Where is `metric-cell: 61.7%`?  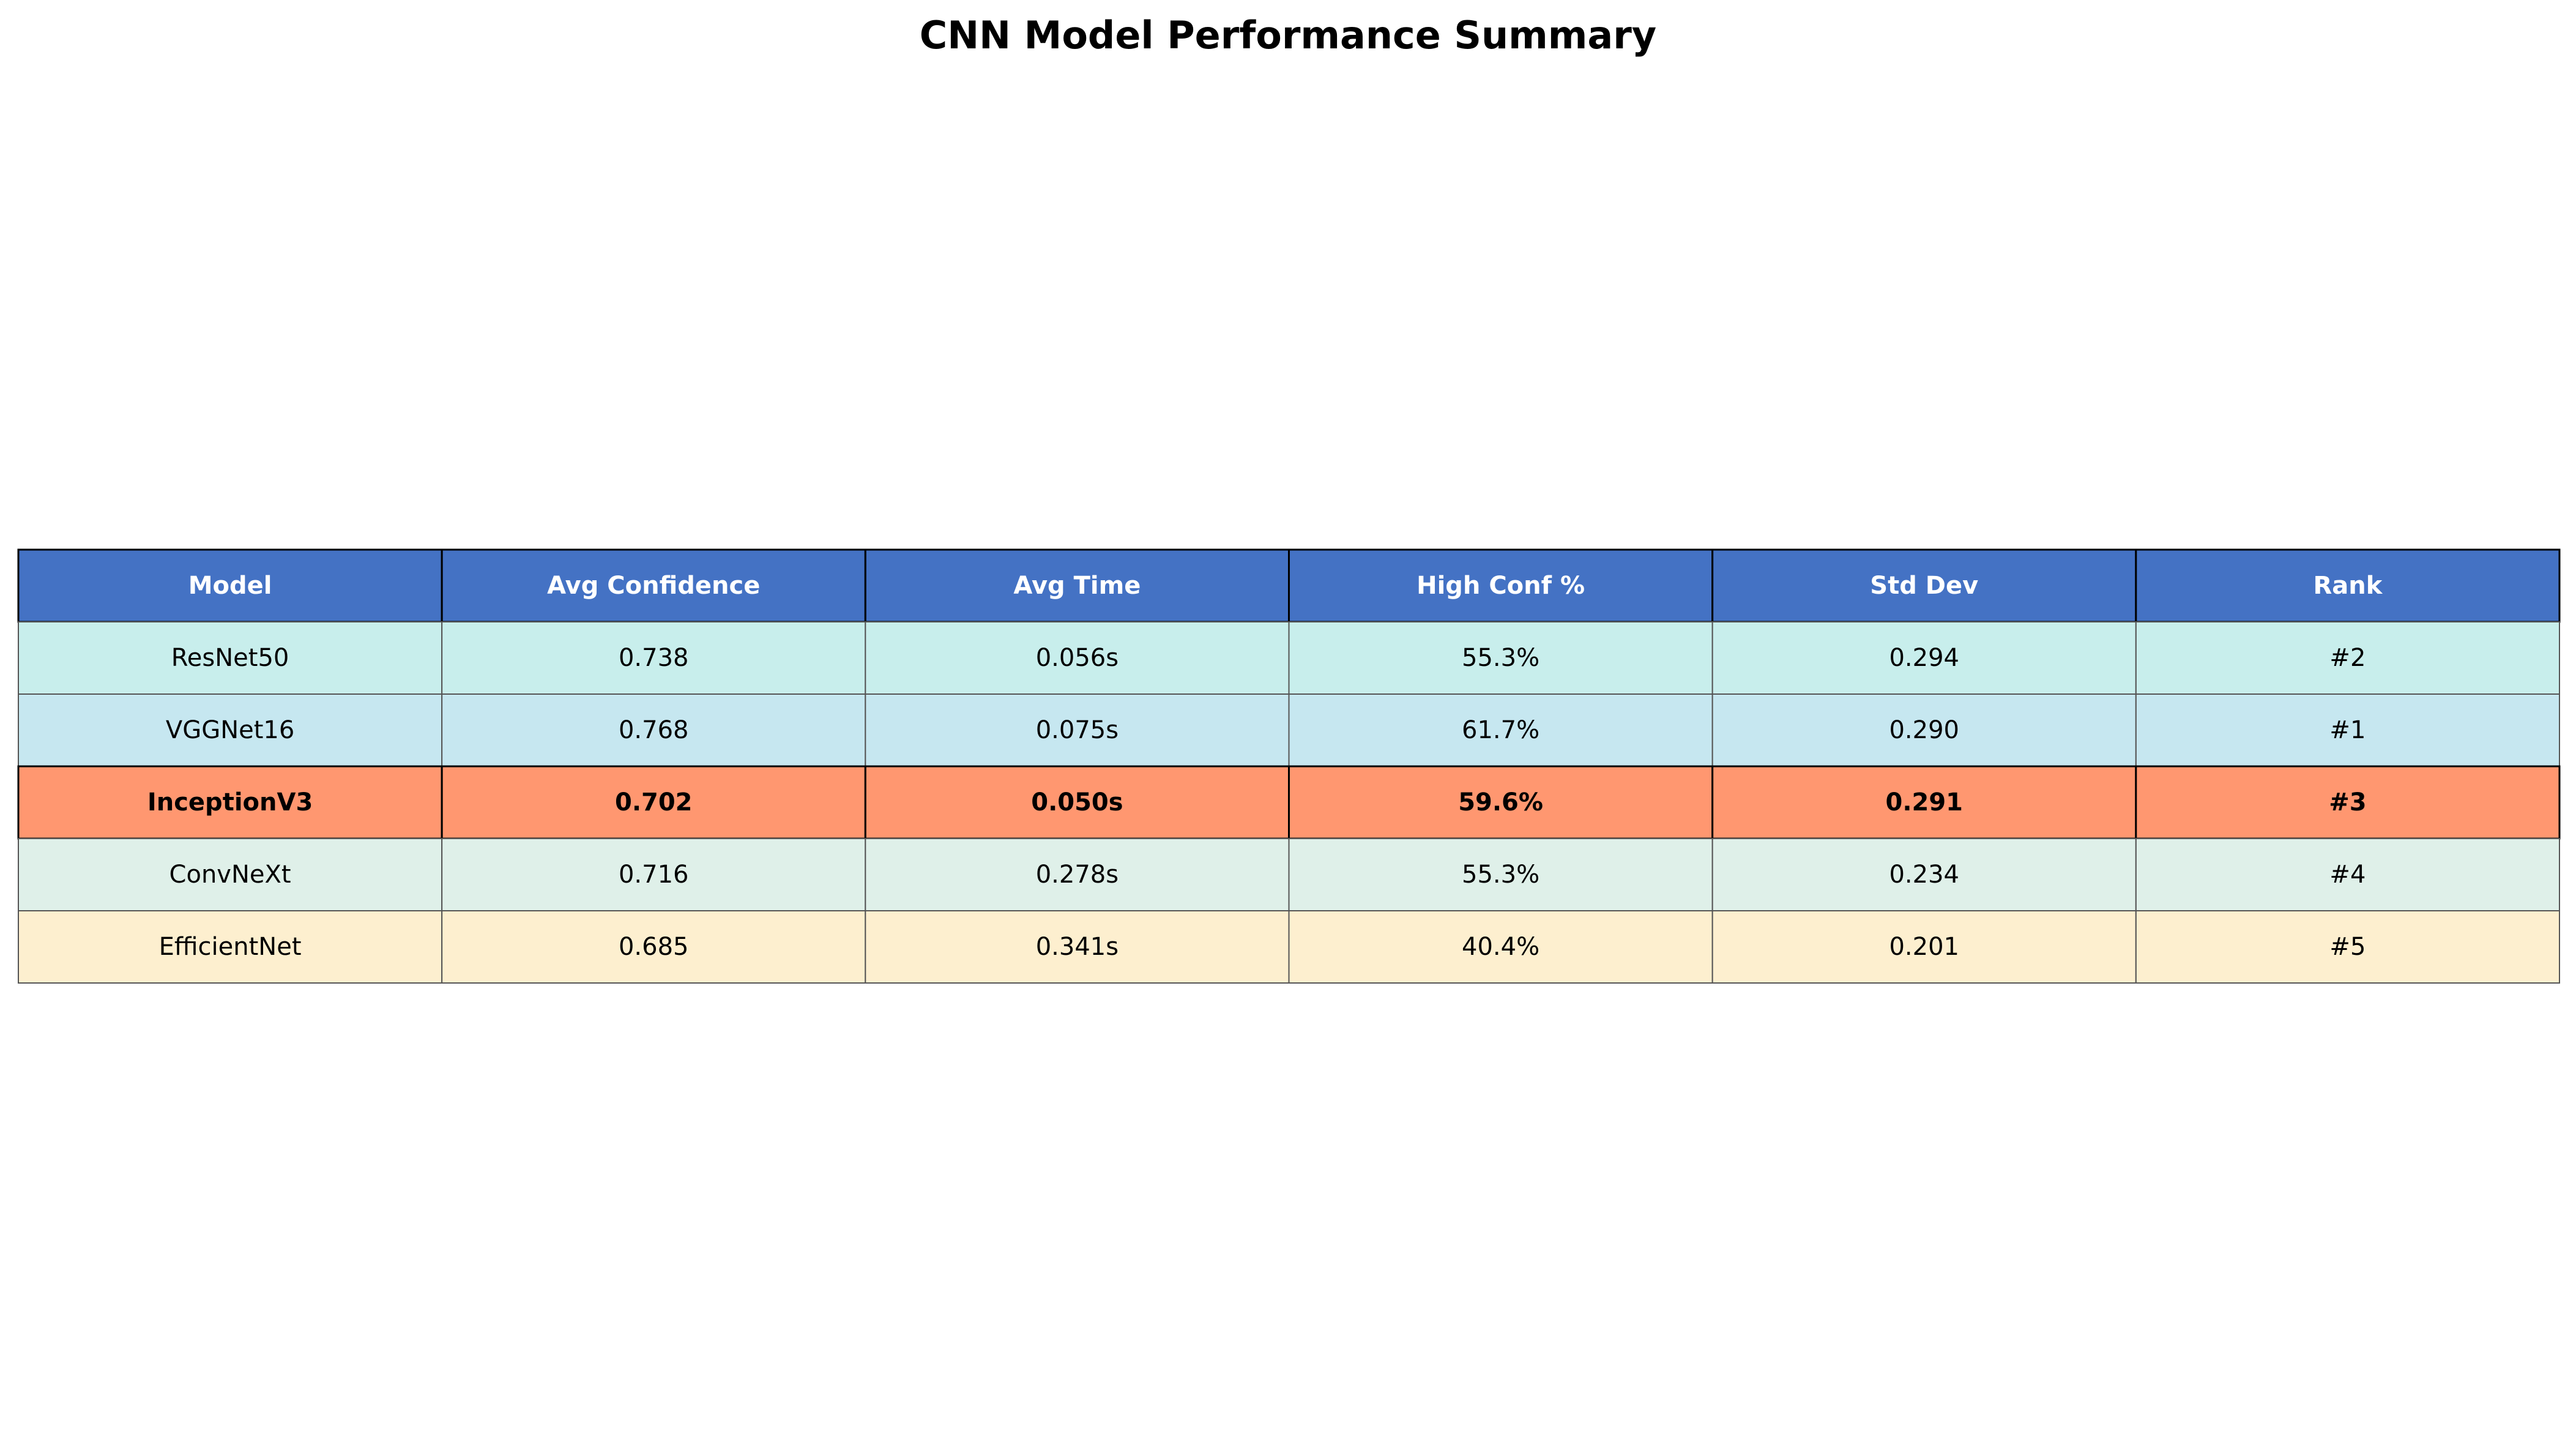
metric-cell: 61.7% is located at coordinates (1500, 730).